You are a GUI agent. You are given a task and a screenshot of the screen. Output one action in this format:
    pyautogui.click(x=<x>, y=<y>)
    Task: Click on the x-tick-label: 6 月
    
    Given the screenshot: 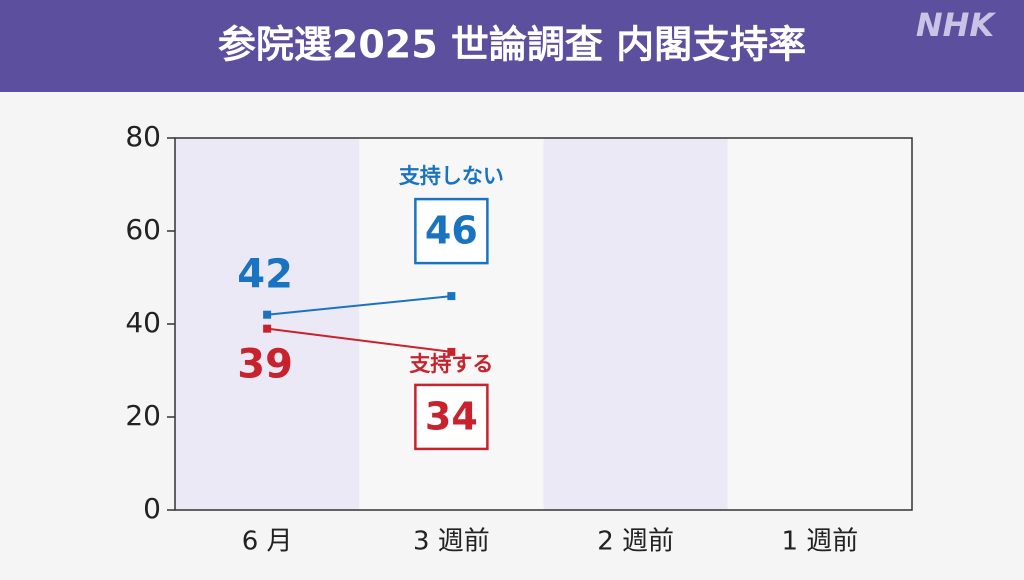 What is the action you would take?
    pyautogui.click(x=267, y=542)
    